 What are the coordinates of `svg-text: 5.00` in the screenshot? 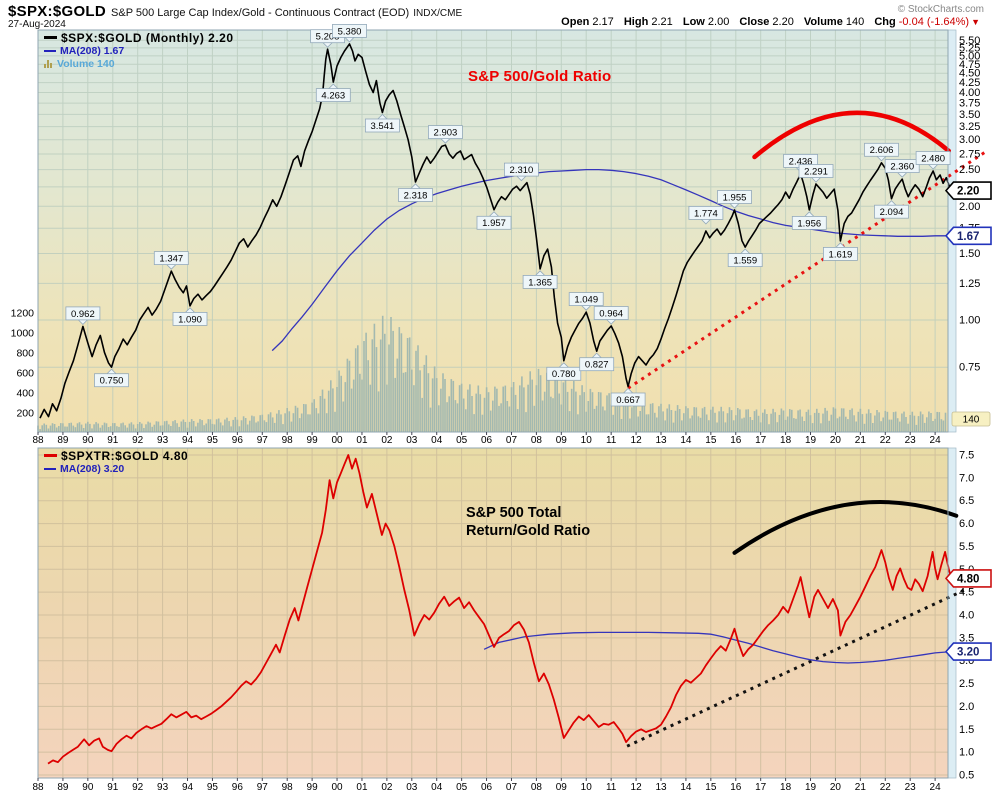 It's located at (969, 56).